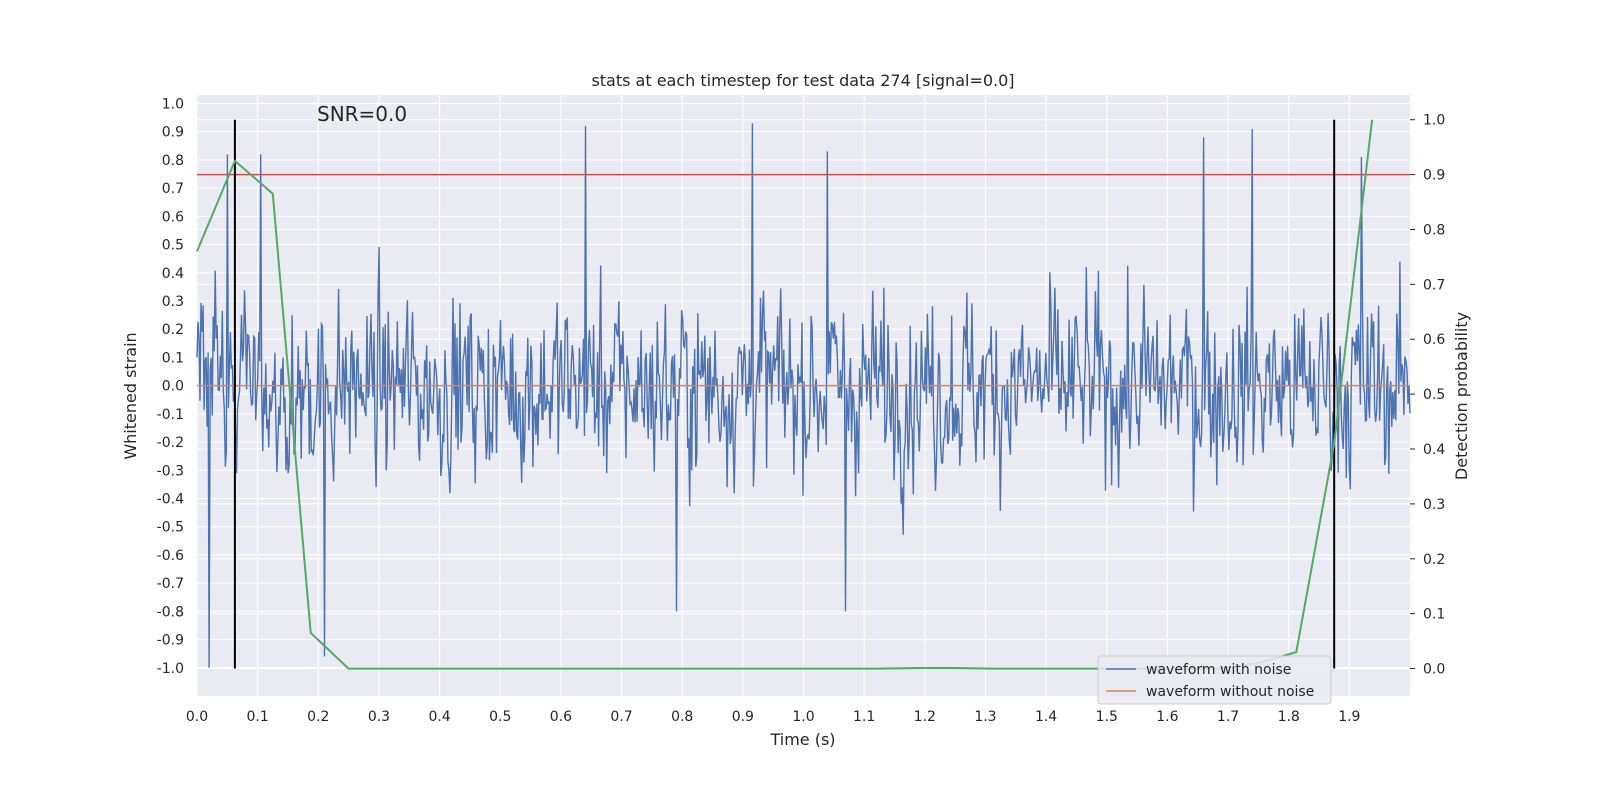 This screenshot has height=800, width=1600. Describe the element at coordinates (170, 556) in the screenshot. I see `y-tick-label-left: -0.6` at that location.